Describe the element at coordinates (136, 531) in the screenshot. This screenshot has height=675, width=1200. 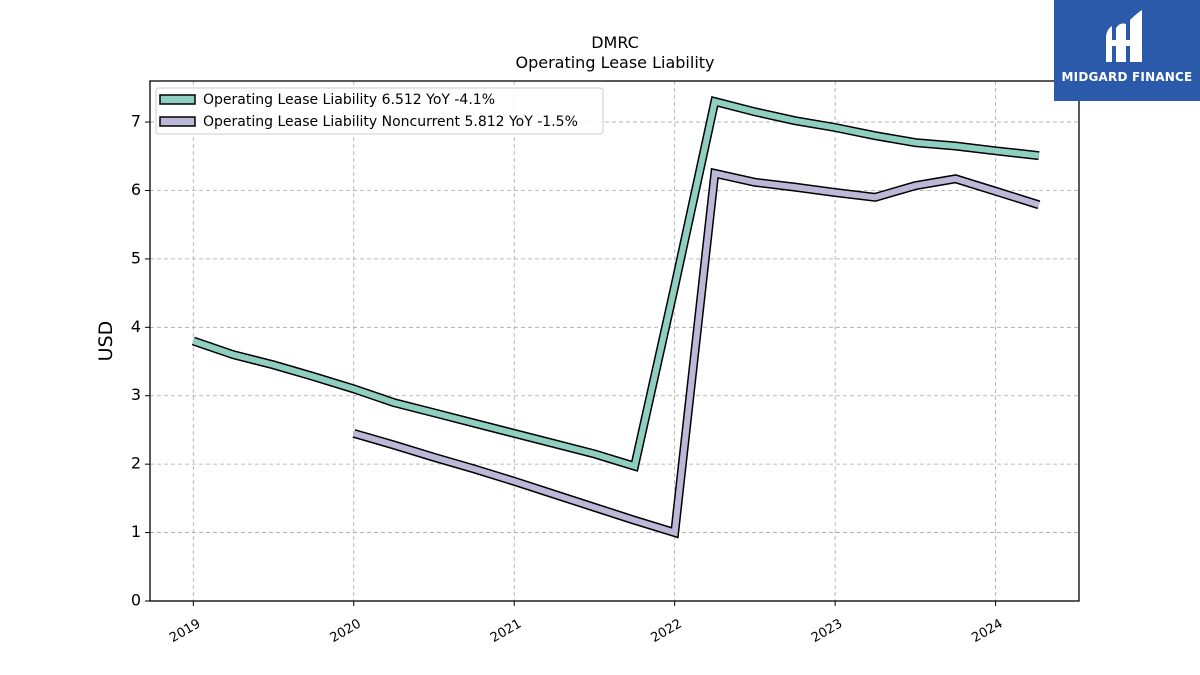
I see `y-tick-label: 1` at that location.